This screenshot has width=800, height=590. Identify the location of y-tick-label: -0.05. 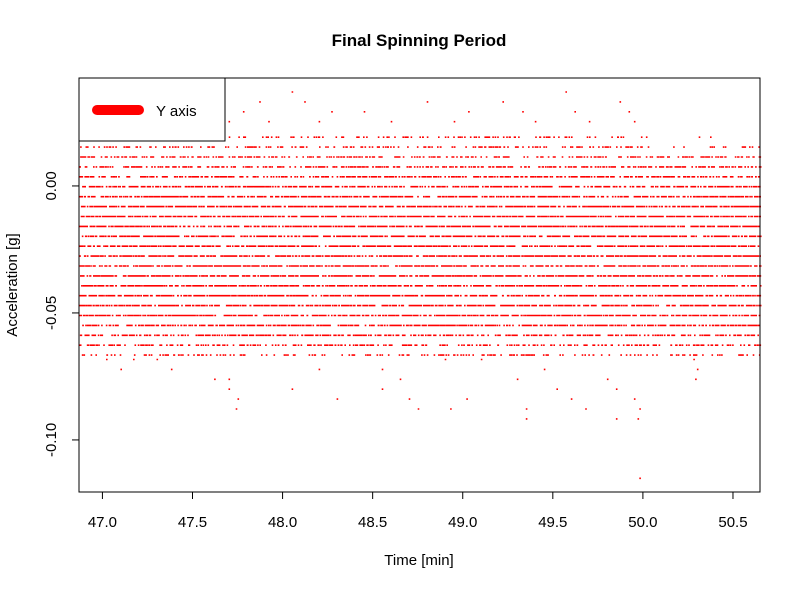
(51, 313).